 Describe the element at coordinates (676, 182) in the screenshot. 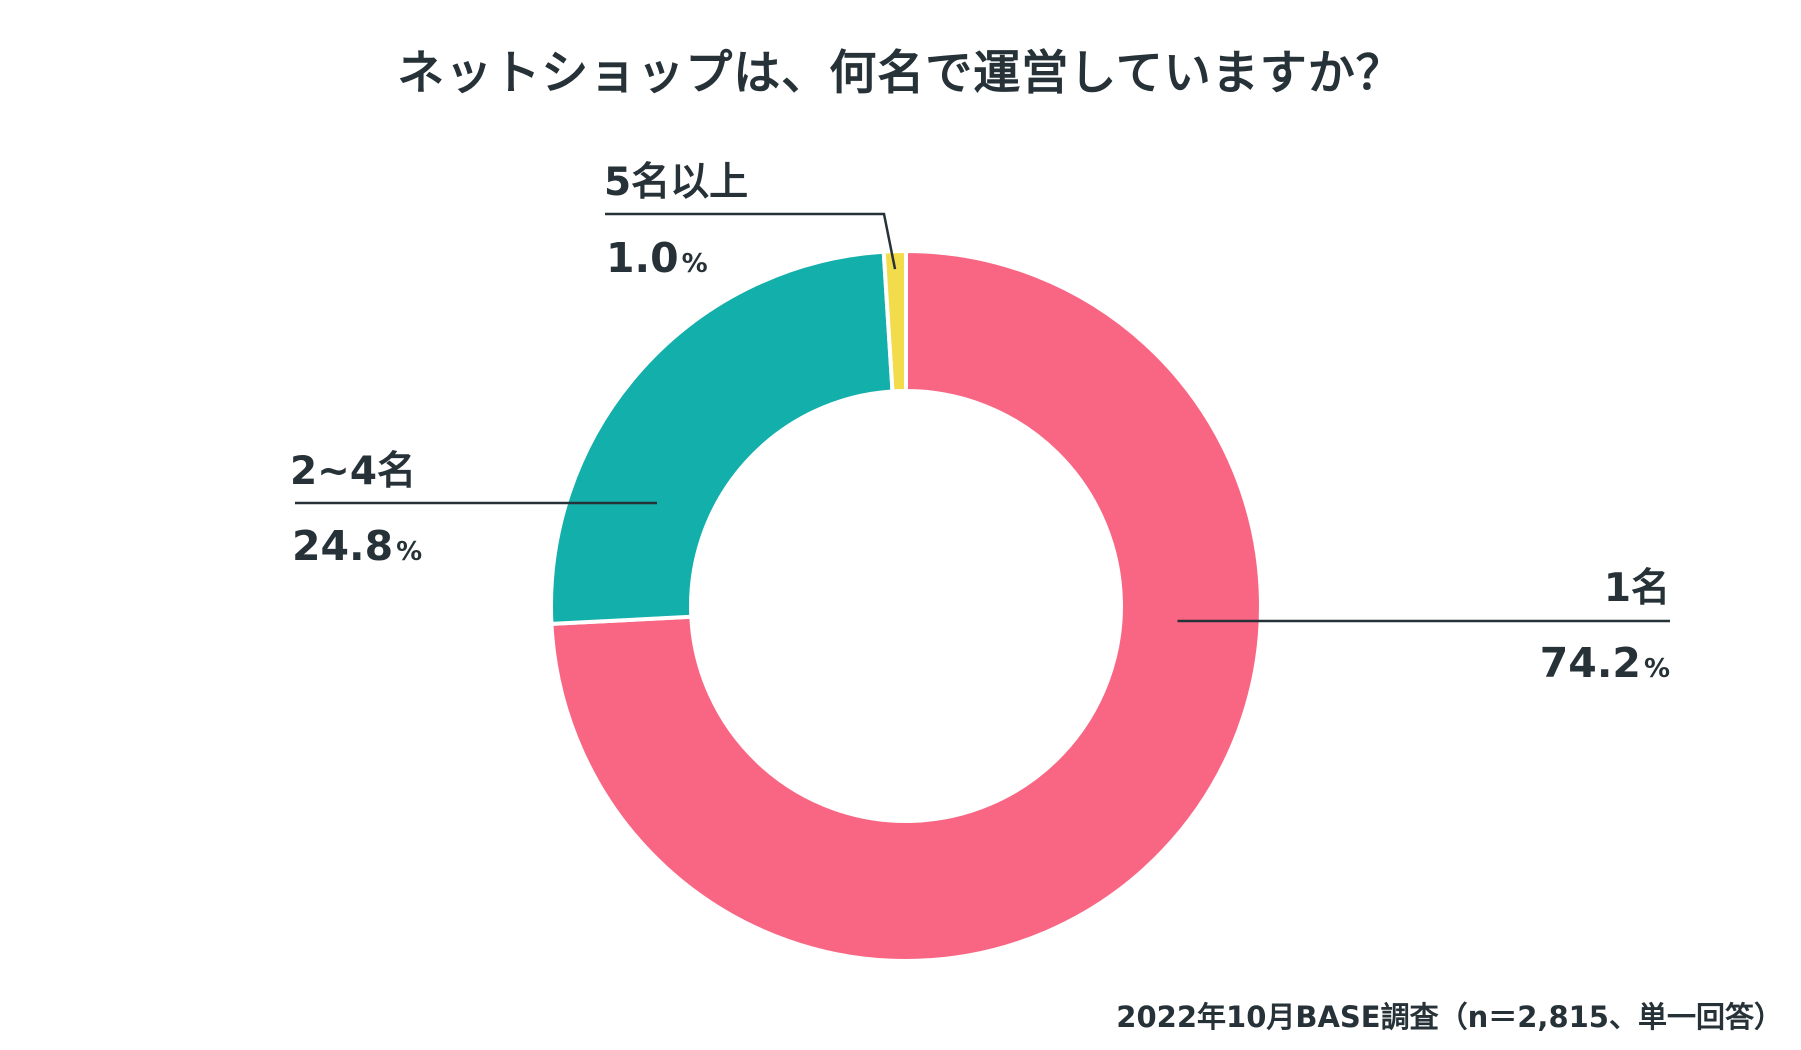

I see `category-label-5-plus: 5名以上` at that location.